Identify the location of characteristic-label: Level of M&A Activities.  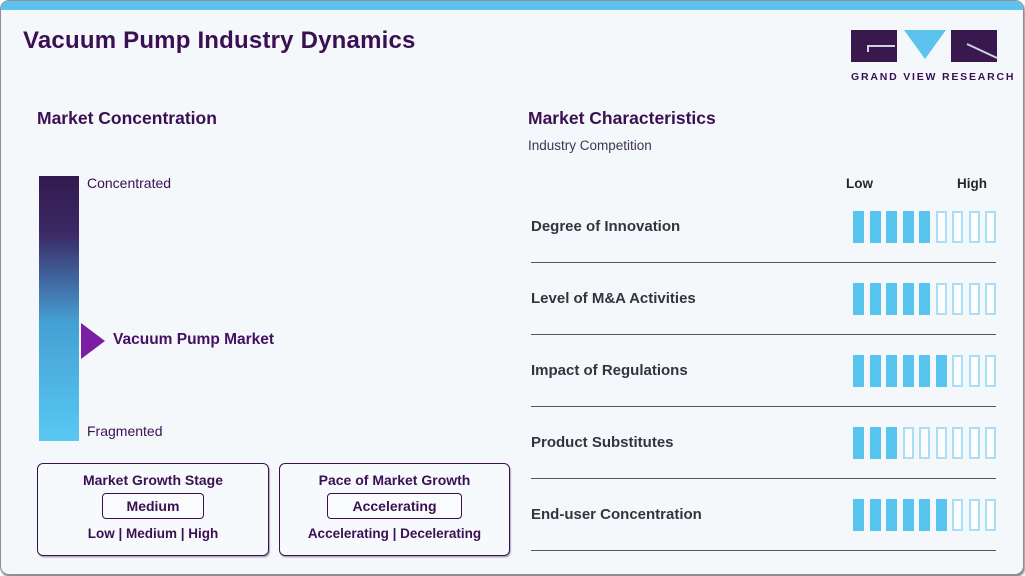
(613, 298).